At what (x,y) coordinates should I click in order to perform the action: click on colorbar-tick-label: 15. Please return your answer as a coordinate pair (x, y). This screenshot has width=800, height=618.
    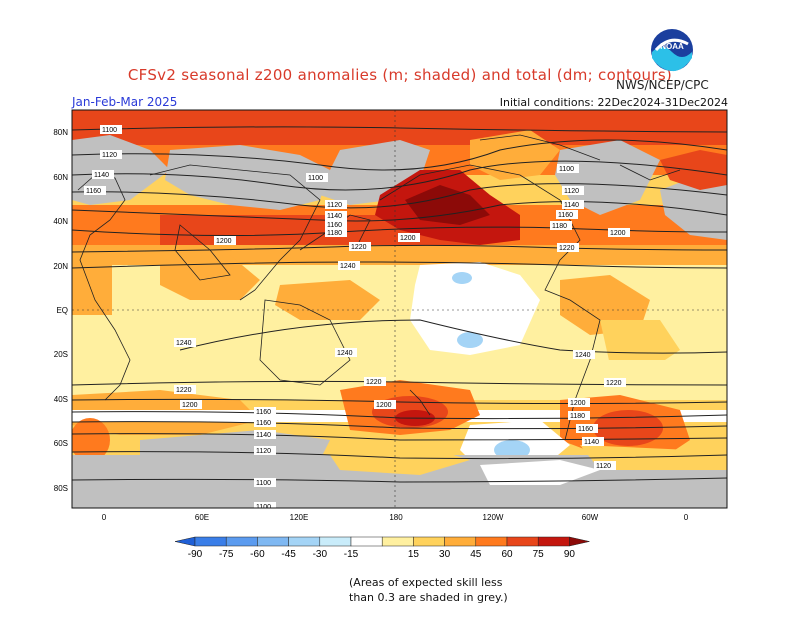
    Looking at the image, I should click on (414, 554).